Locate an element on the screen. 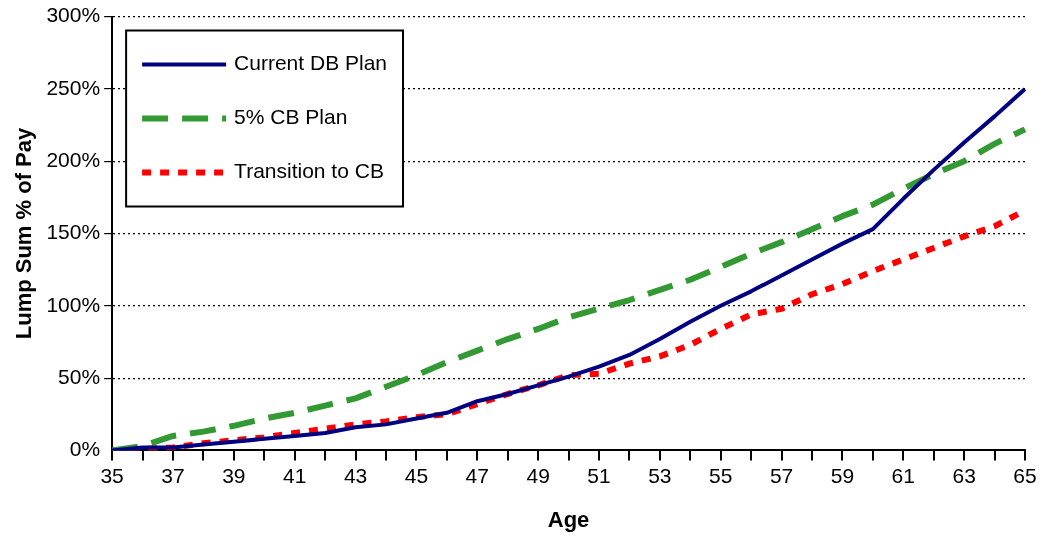 The image size is (1043, 542). x-tick-label: 39 is located at coordinates (234, 475).